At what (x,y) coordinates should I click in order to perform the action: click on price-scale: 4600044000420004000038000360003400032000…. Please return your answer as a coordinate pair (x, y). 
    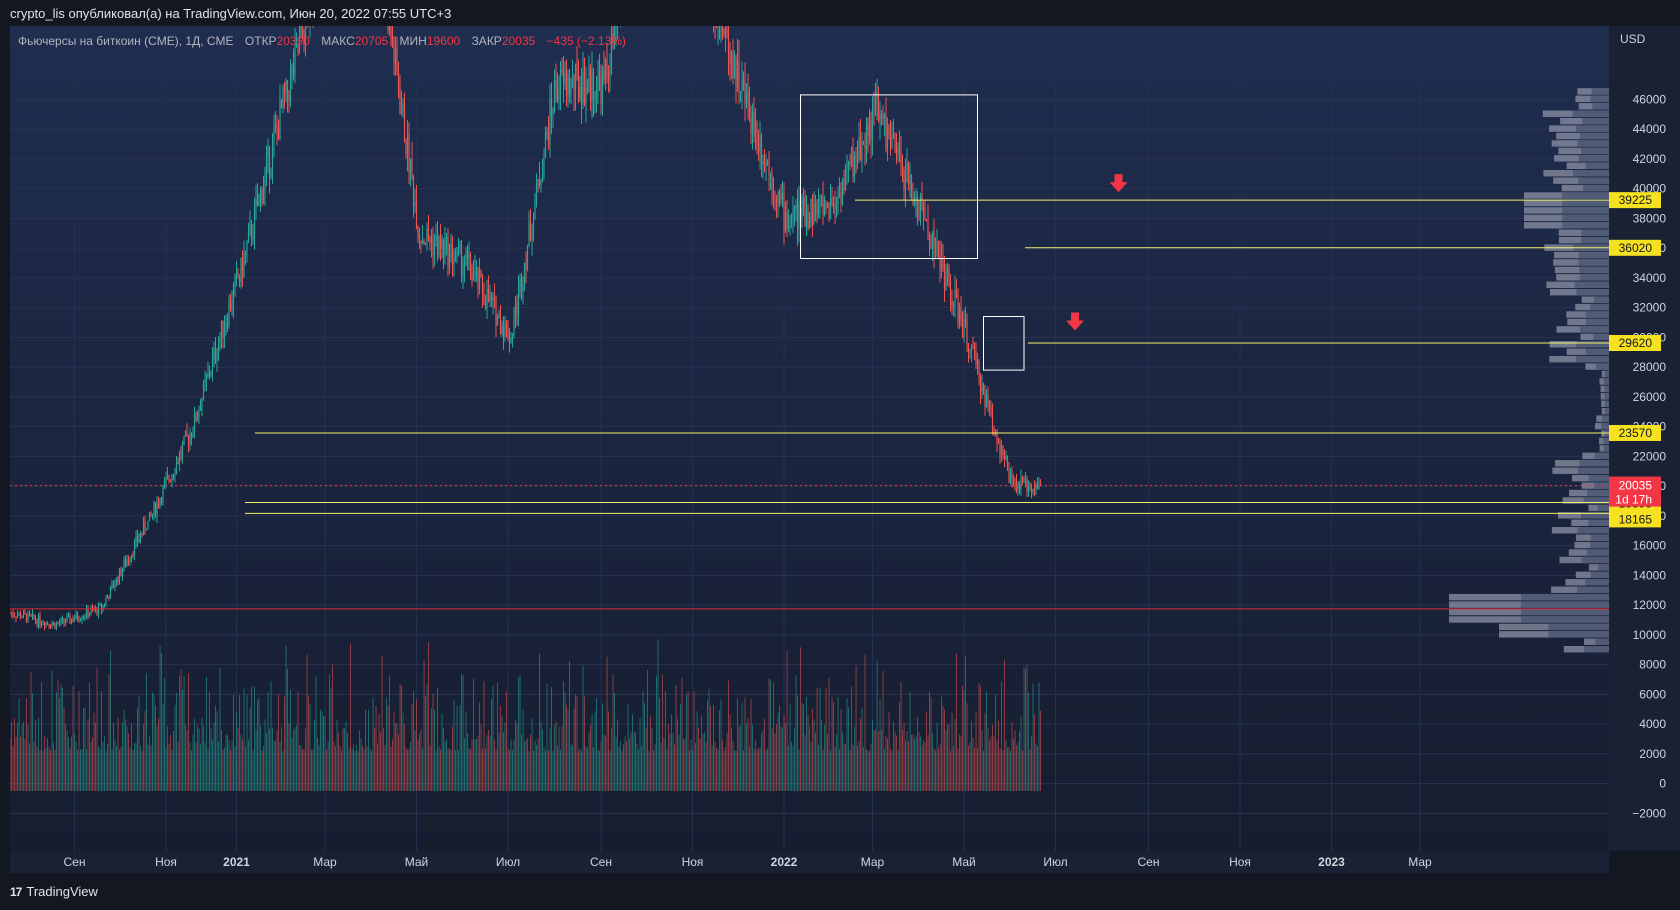
    Looking at the image, I should click on (1644, 438).